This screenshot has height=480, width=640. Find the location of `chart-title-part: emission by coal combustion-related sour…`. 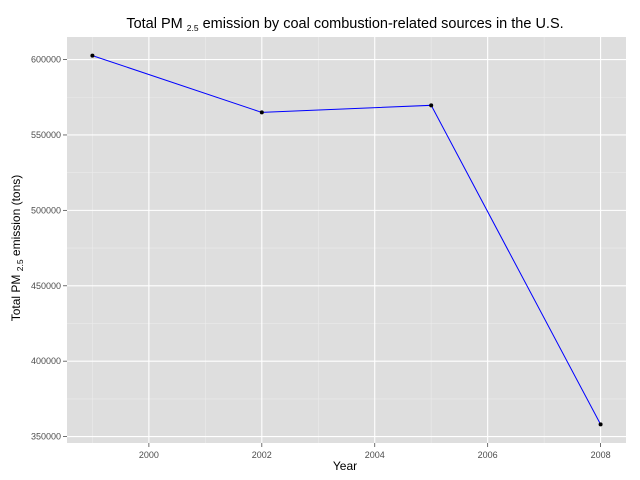

chart-title-part: emission by coal combustion-related sour… is located at coordinates (381, 24).